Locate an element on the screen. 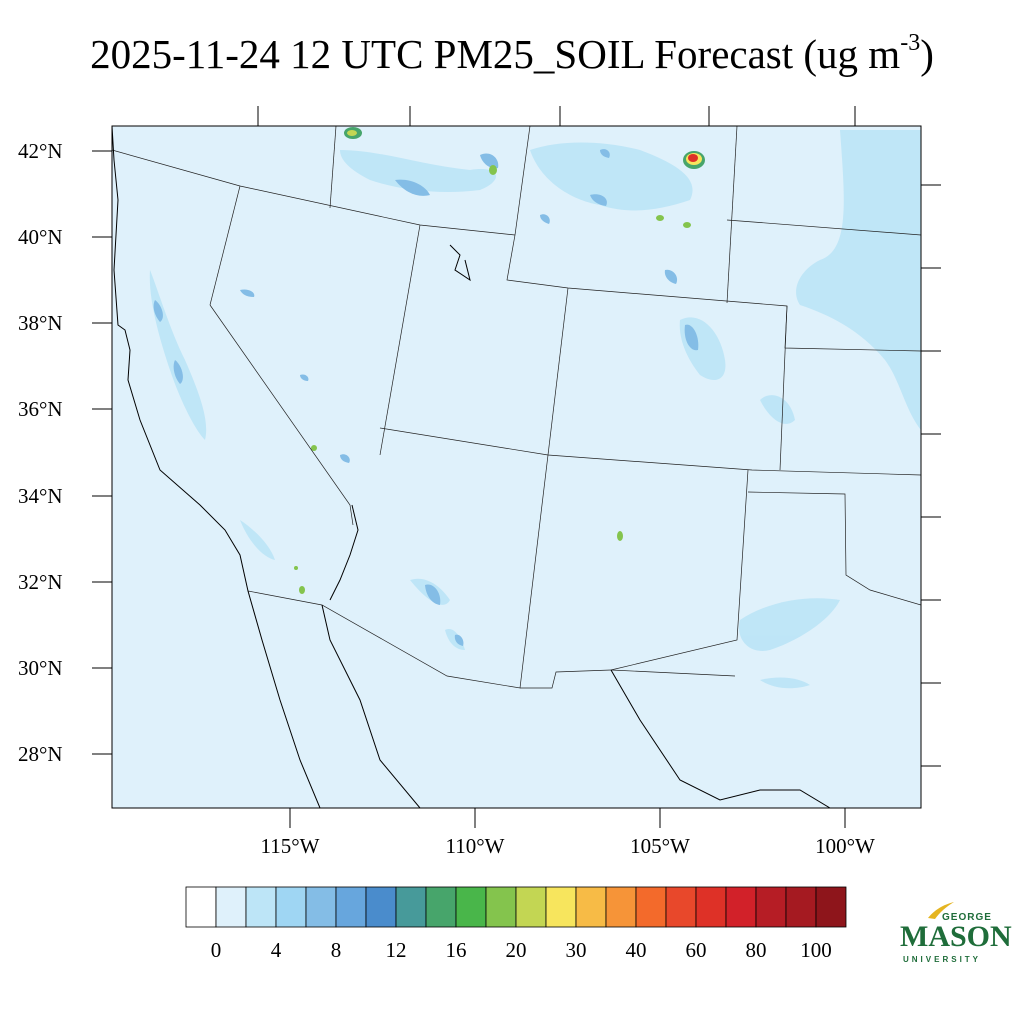  colorbar-tick-label: 8 is located at coordinates (336, 950).